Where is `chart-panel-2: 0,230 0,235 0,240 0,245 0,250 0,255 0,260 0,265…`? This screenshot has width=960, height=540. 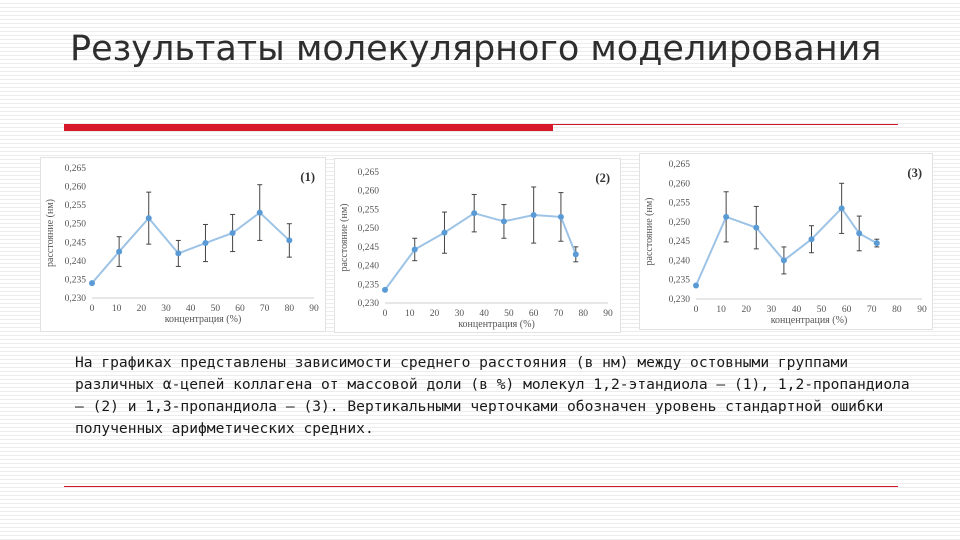
chart-panel-2: 0,230 0,235 0,240 0,245 0,250 0,255 0,260 0,265… is located at coordinates (477, 245).